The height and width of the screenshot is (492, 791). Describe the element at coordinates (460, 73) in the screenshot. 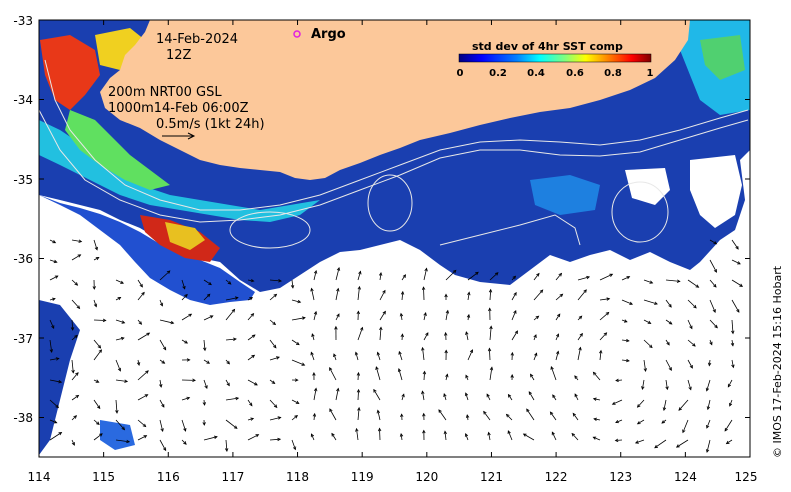

I see `colorbar-tick-label: 0` at that location.